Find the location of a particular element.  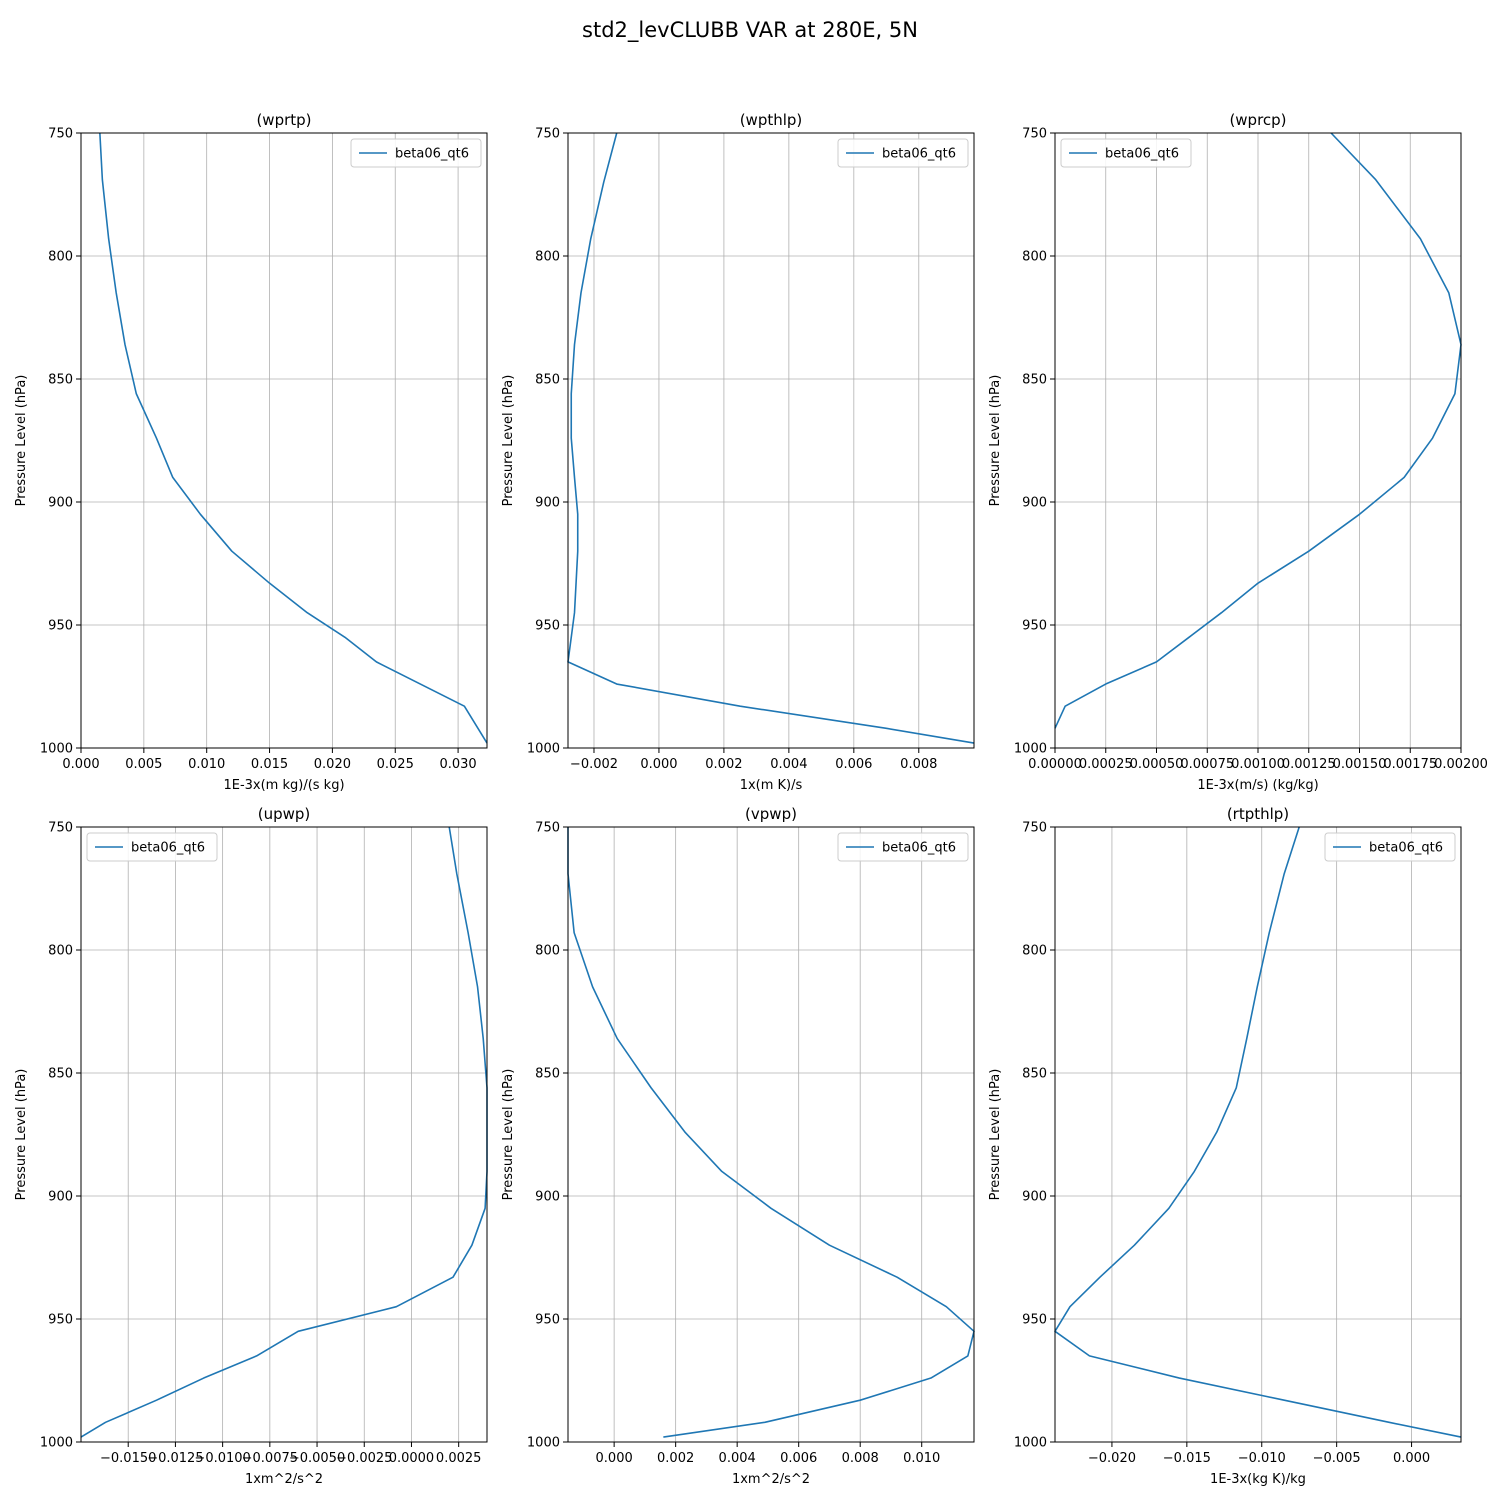

x-tick-label-2: 0.00050 is located at coordinates (1157, 764).